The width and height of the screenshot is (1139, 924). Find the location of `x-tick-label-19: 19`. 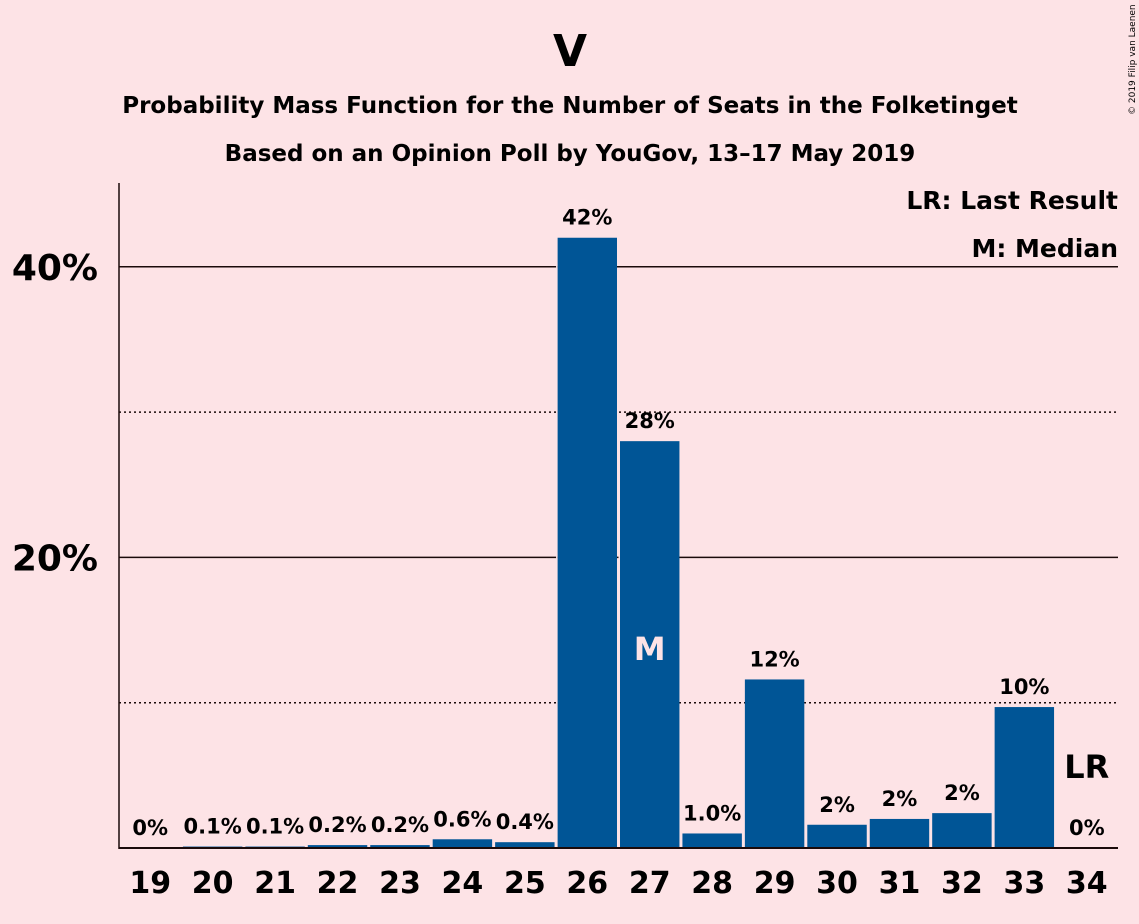

x-tick-label-19: 19 is located at coordinates (150, 883).